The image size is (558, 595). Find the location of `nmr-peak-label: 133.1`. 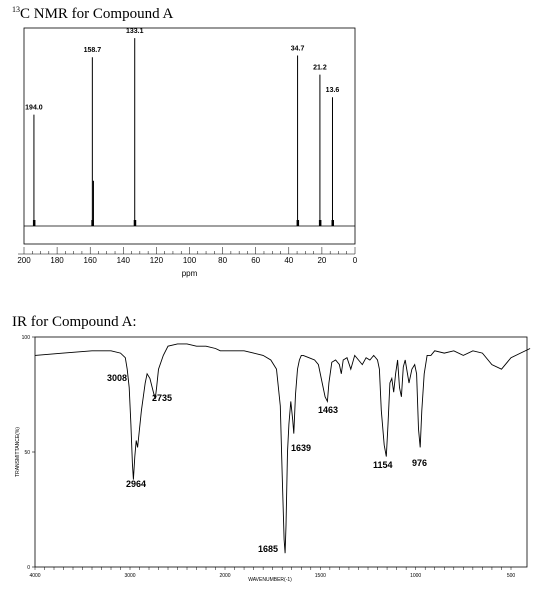

nmr-peak-label: 133.1 is located at coordinates (135, 31).